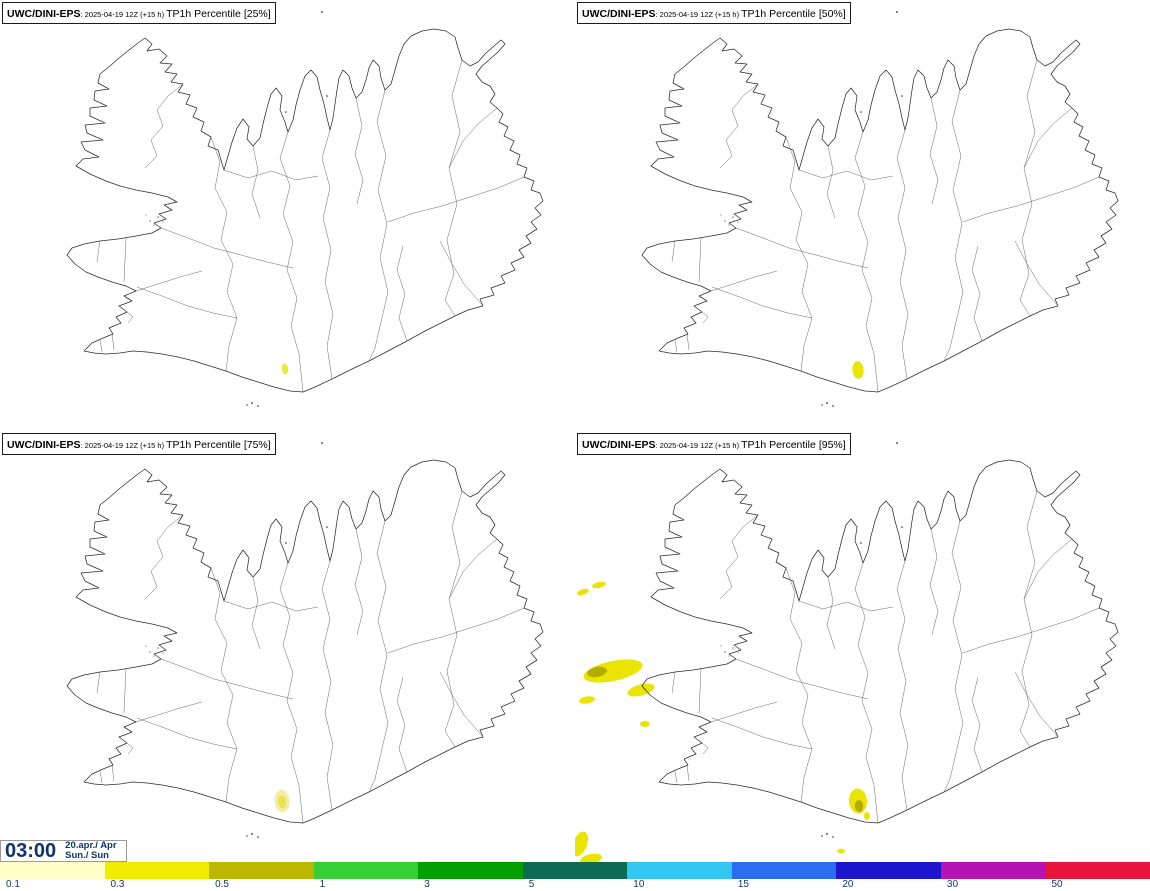  I want to click on percentile-label: [50%], so click(832, 14).